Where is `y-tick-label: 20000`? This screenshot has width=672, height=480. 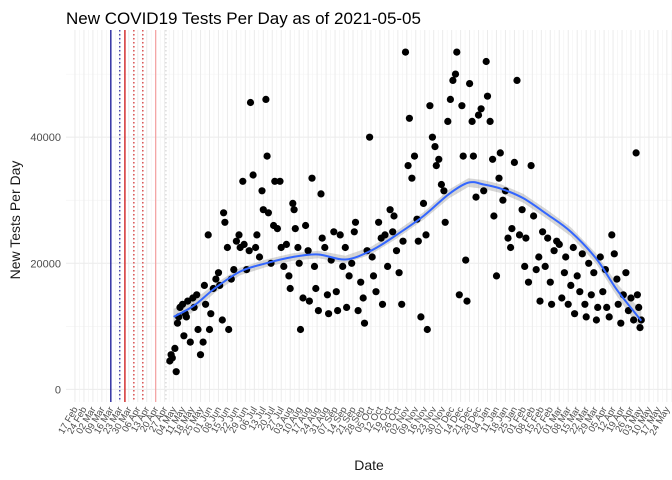
y-tick-label: 20000 is located at coordinates (45, 264).